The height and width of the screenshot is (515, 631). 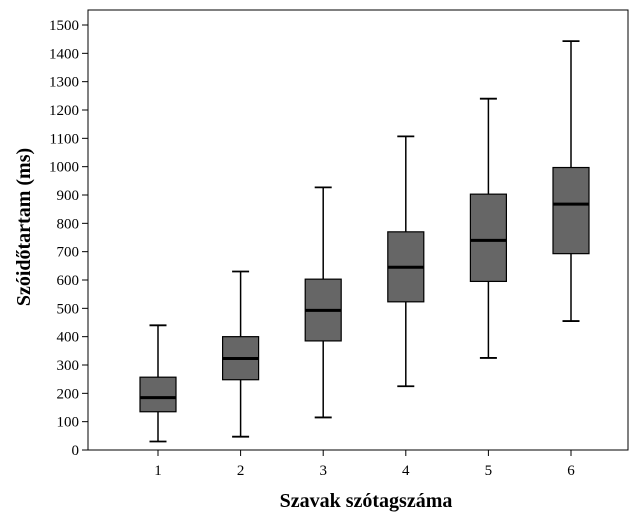 What do you see at coordinates (489, 471) in the screenshot?
I see `x-tick-label: 5` at bounding box center [489, 471].